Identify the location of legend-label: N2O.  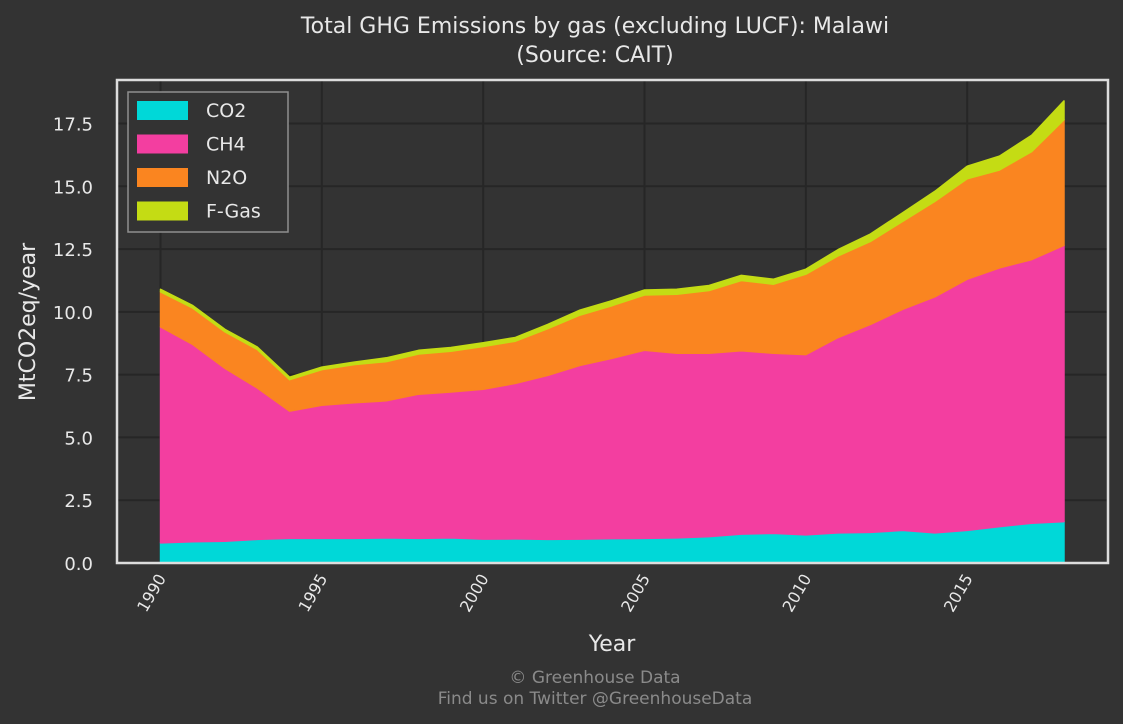
(226, 178).